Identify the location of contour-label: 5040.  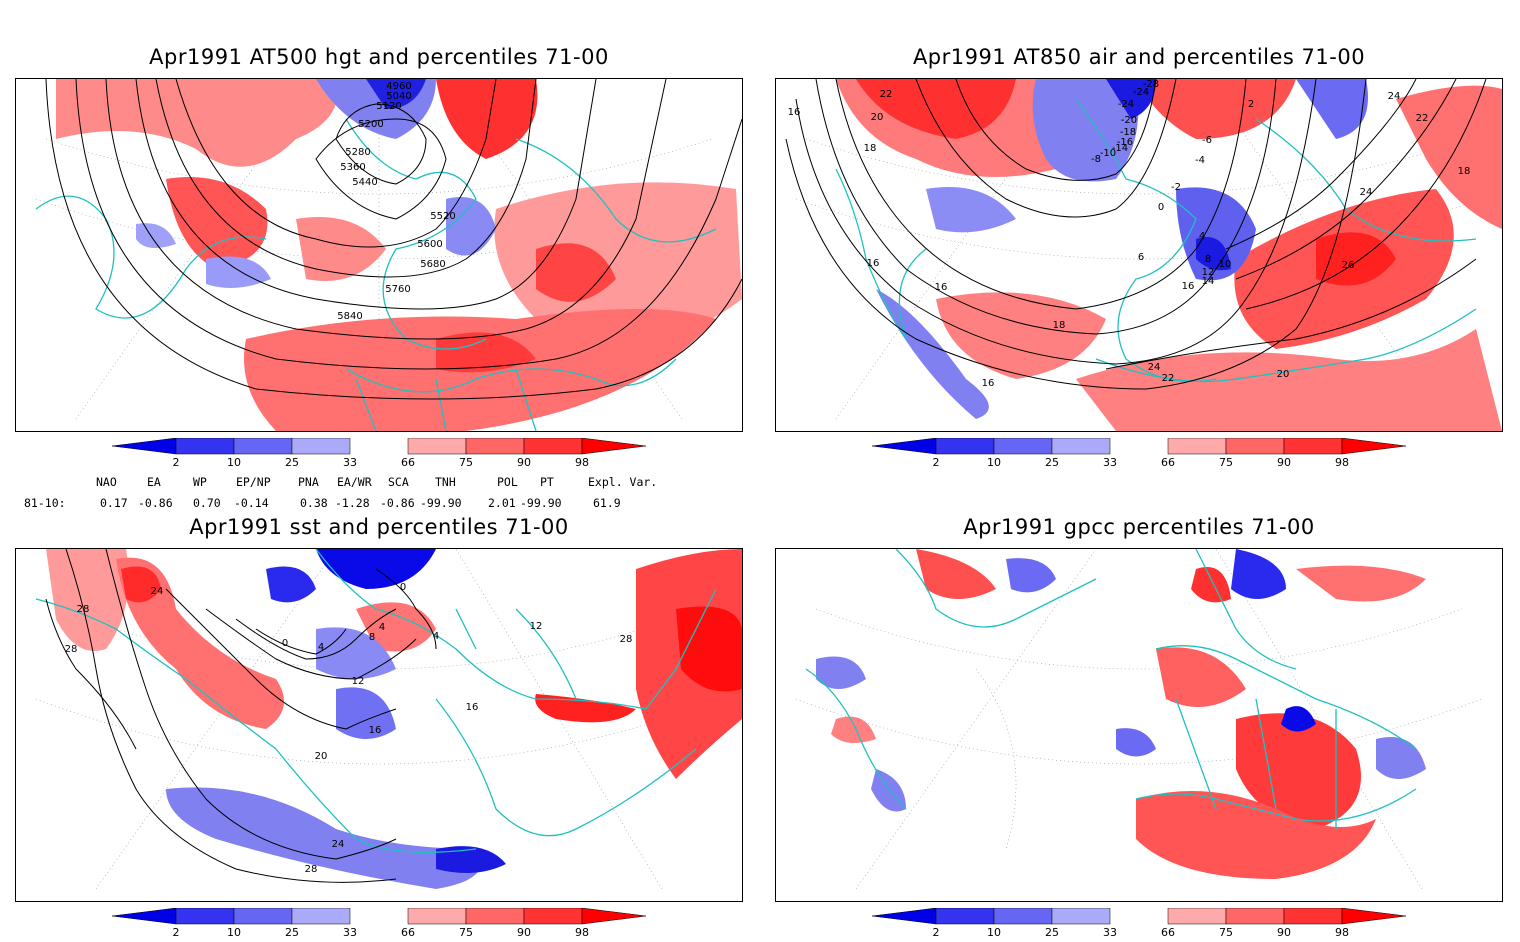
(398, 96).